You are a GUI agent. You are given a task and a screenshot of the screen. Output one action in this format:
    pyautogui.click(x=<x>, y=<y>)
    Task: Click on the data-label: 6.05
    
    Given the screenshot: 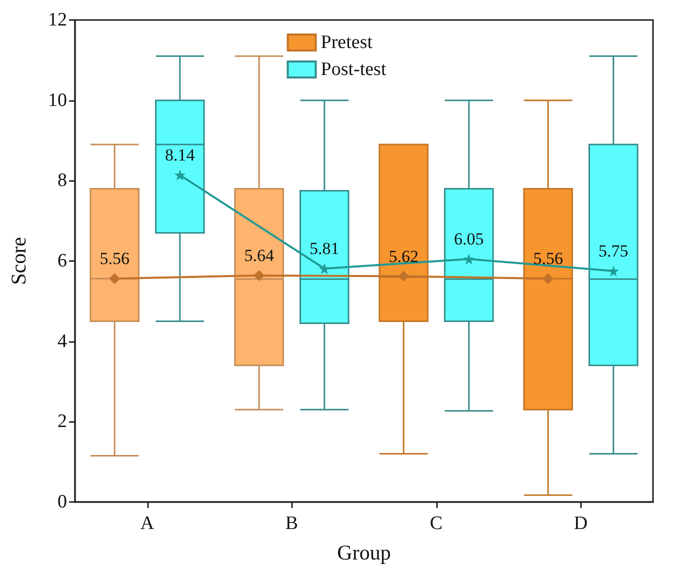 What is the action you would take?
    pyautogui.click(x=469, y=238)
    